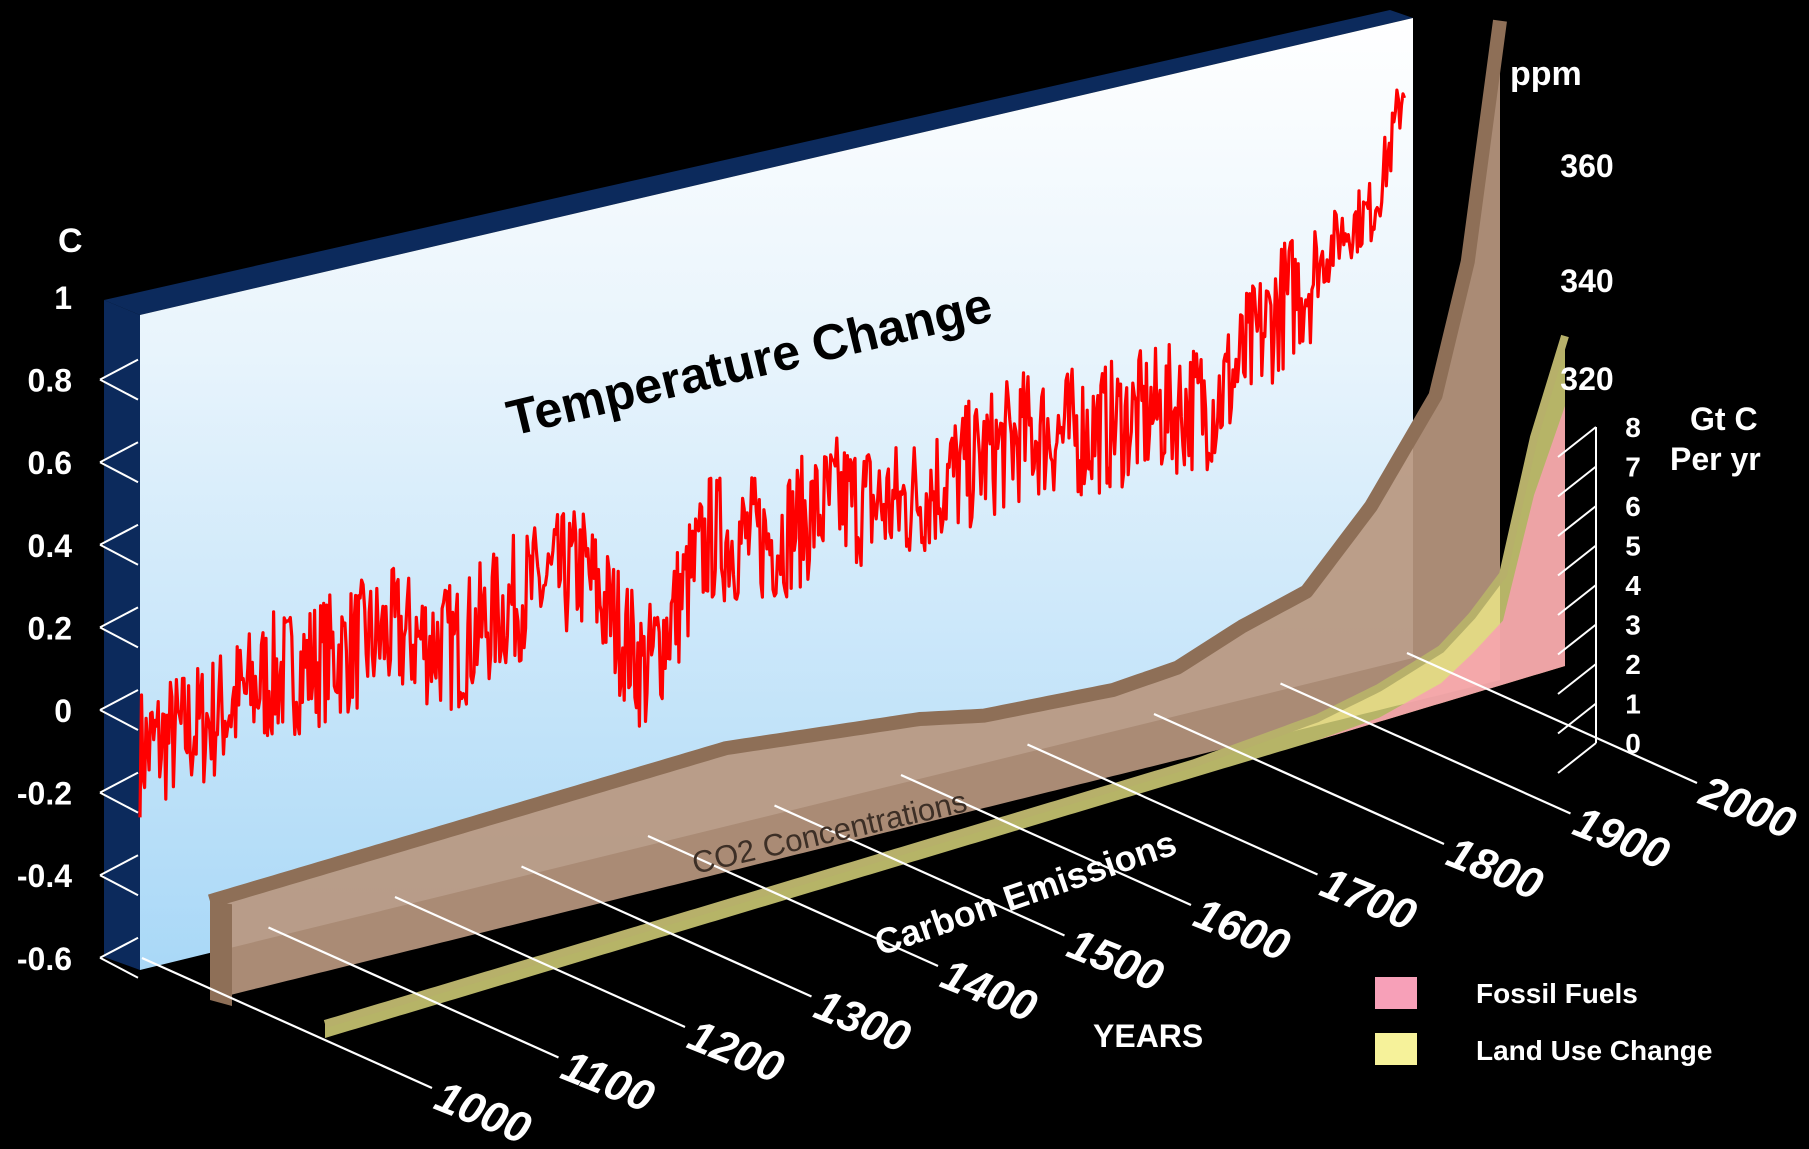 This screenshot has height=1149, width=1809. What do you see at coordinates (608, 1081) in the screenshot?
I see `year-tick-label: 1100` at bounding box center [608, 1081].